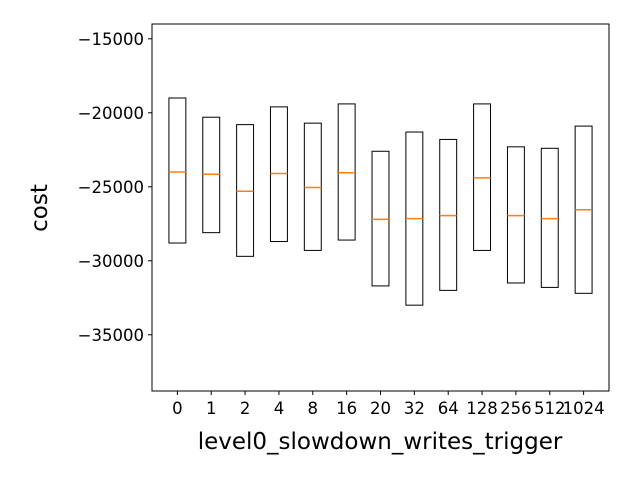  Describe the element at coordinates (40, 208) in the screenshot. I see `y-axis-label: cost` at that location.